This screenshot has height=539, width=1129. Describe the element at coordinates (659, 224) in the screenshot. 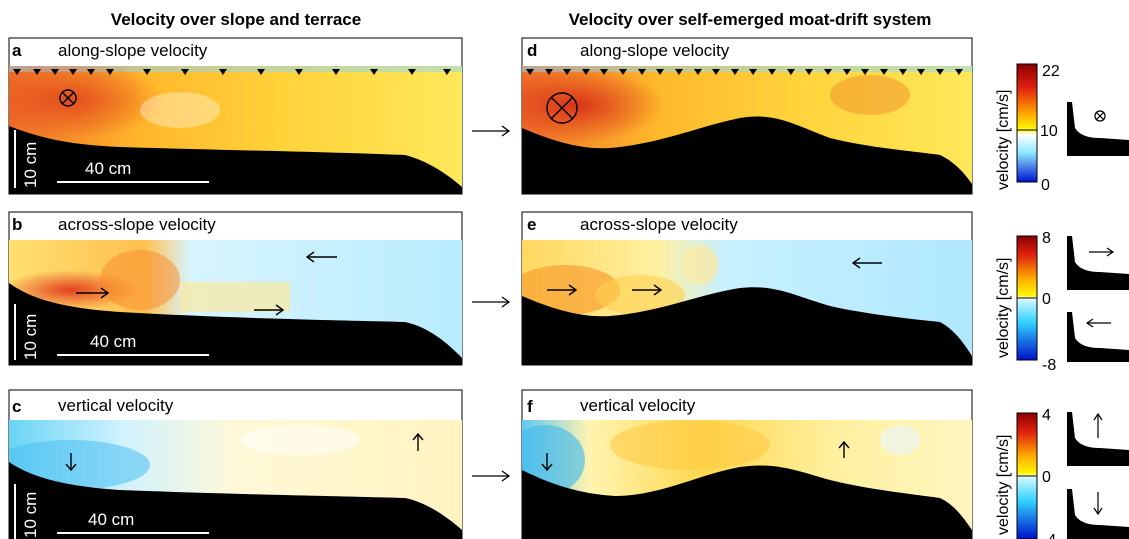

I see `panel-e-title: across-slope velocity` at that location.